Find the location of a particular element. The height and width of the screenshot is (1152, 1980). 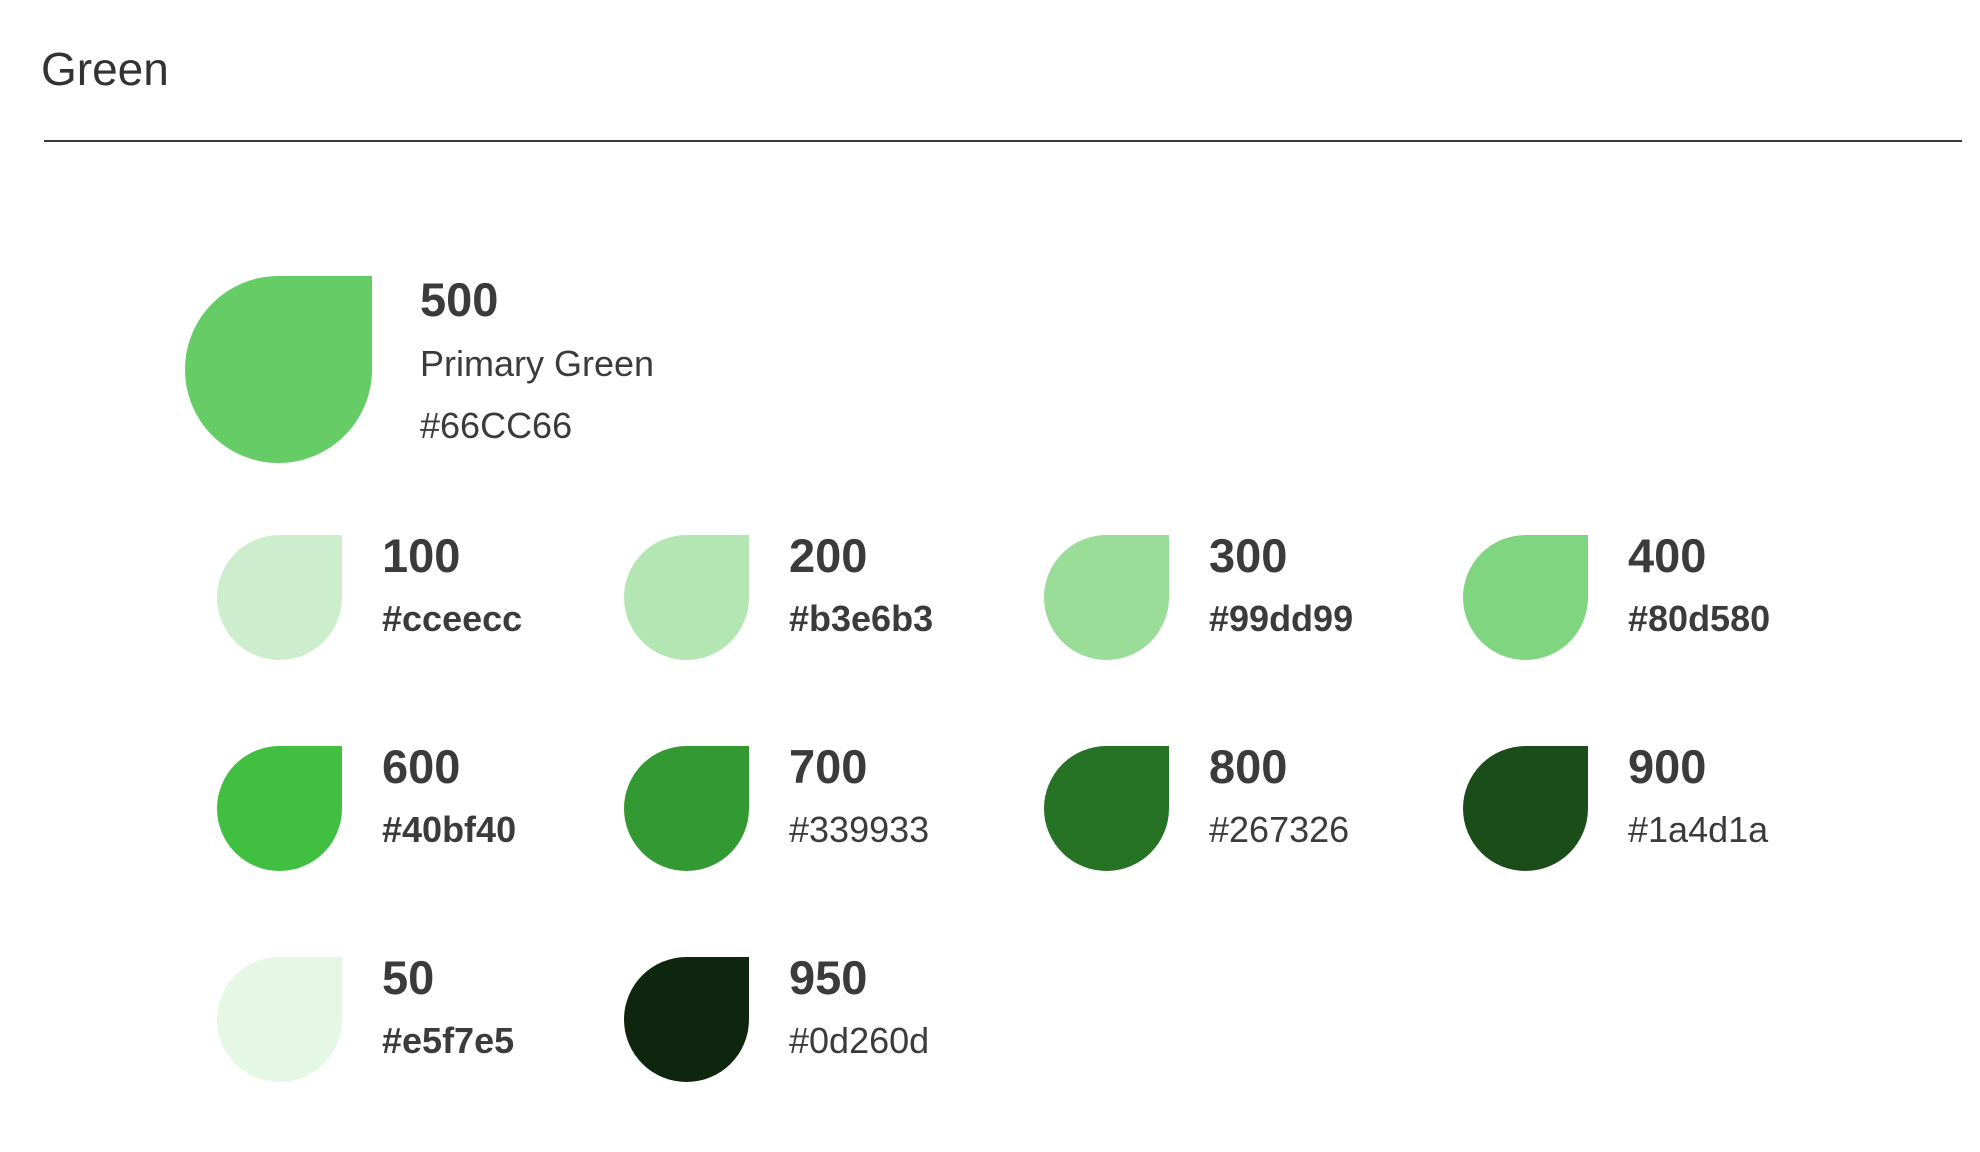

swatch-200: 200 #b3e6b3 is located at coordinates (814, 597).